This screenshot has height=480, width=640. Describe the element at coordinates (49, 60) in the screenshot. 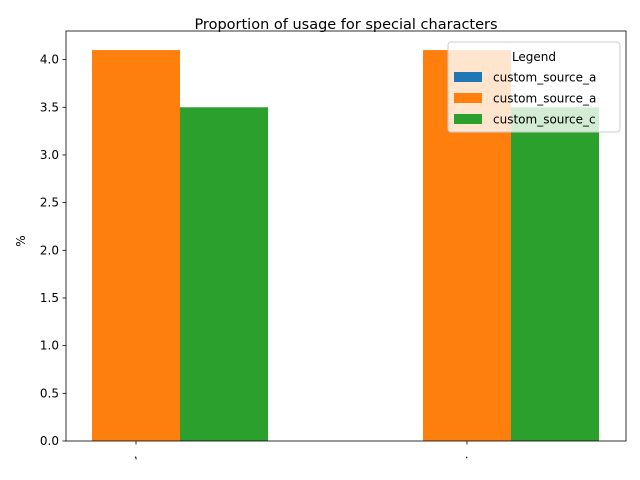

I see `y-tick-label: 4.0` at that location.